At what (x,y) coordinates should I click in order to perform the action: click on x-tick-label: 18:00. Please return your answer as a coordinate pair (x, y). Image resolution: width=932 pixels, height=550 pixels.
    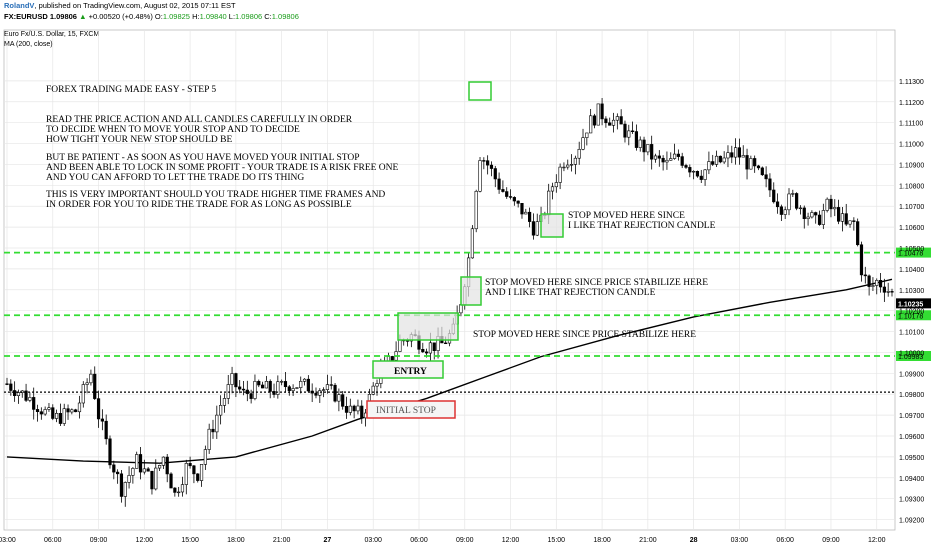
    Looking at the image, I should click on (236, 540).